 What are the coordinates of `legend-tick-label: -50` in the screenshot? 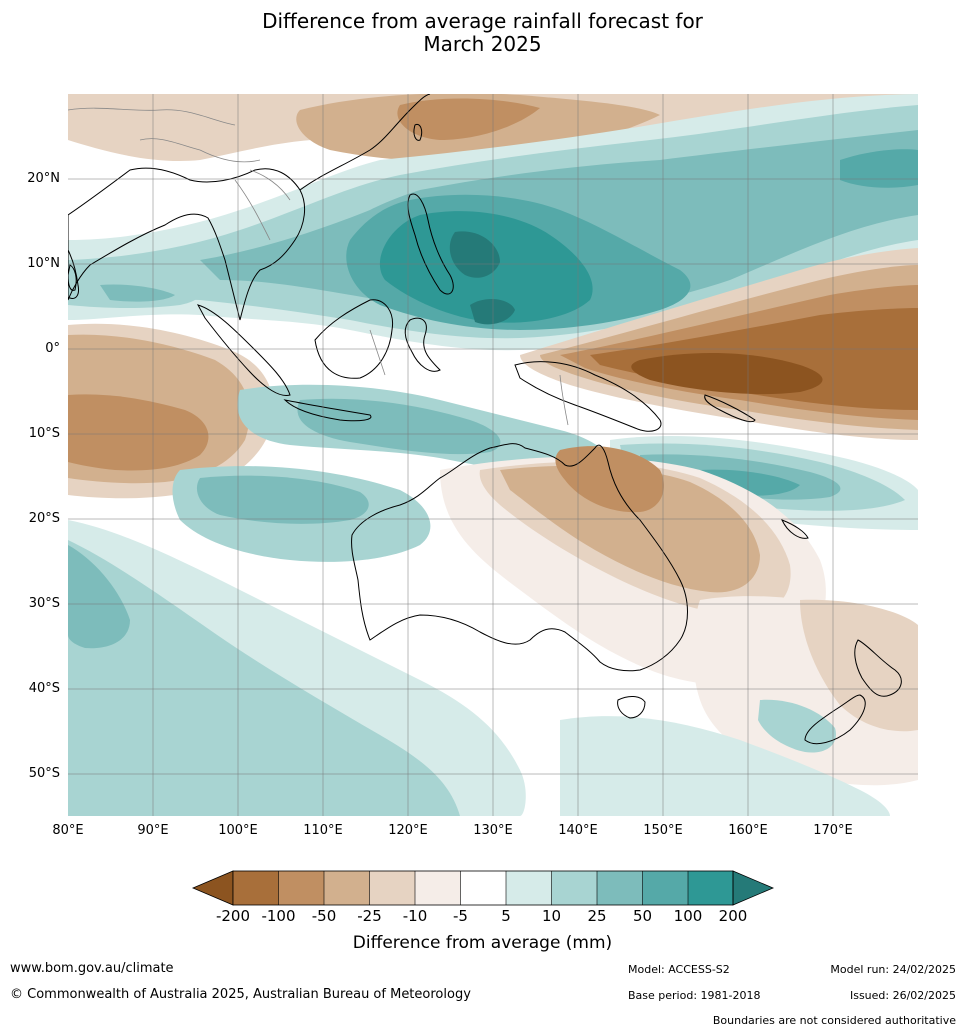 It's located at (324, 916).